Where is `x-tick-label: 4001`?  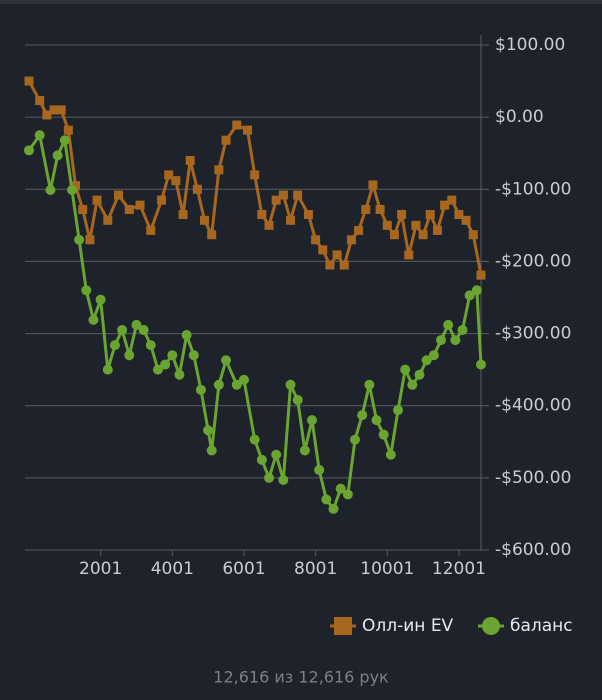
x-tick-label: 4001 is located at coordinates (172, 569).